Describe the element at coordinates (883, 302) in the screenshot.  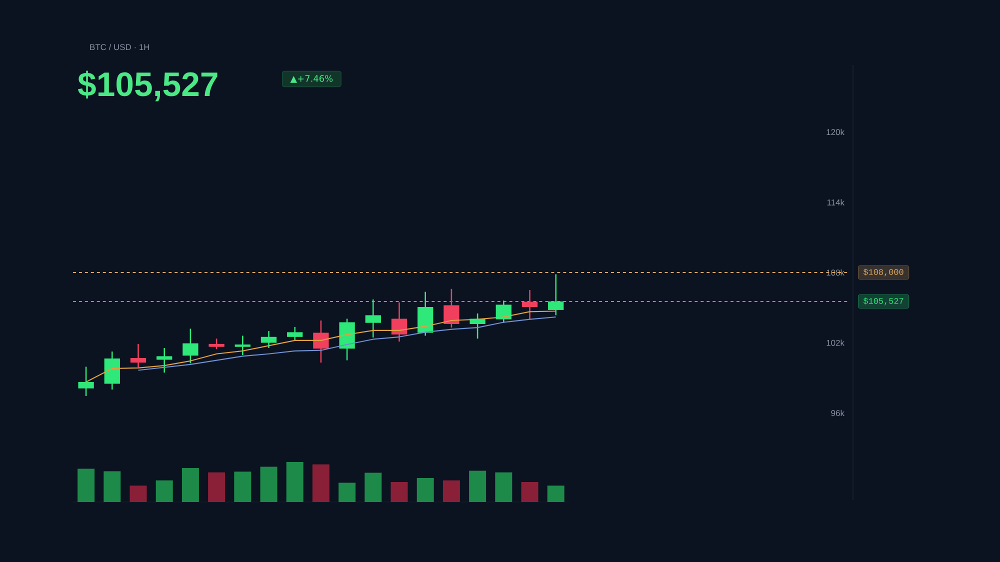
I see `ref-line-label: $105,527` at that location.